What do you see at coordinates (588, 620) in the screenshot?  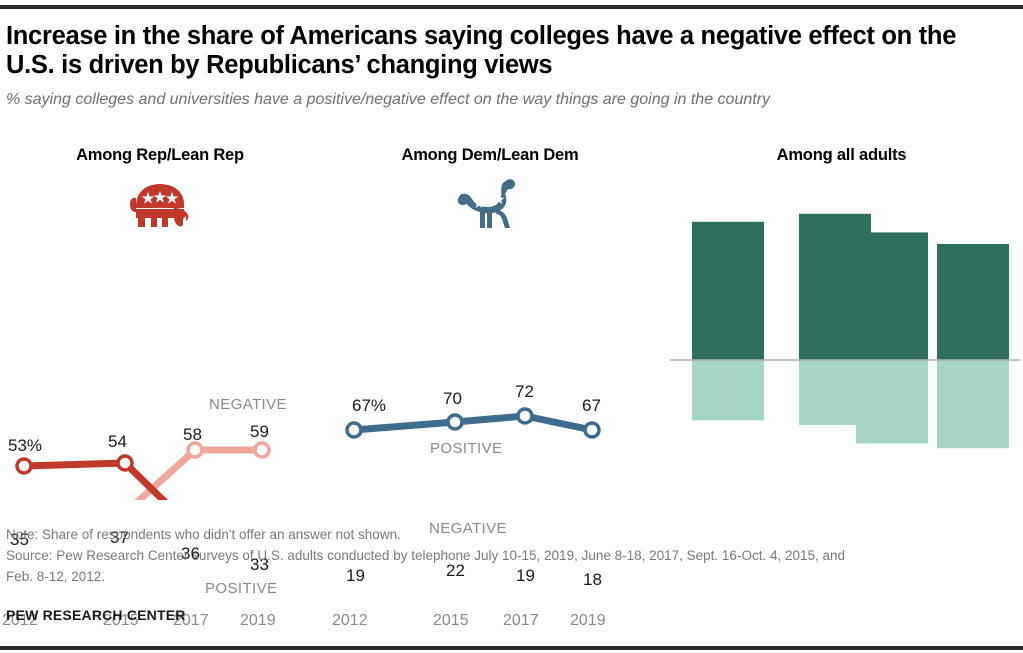 I see `dem-year-2019: 2019` at bounding box center [588, 620].